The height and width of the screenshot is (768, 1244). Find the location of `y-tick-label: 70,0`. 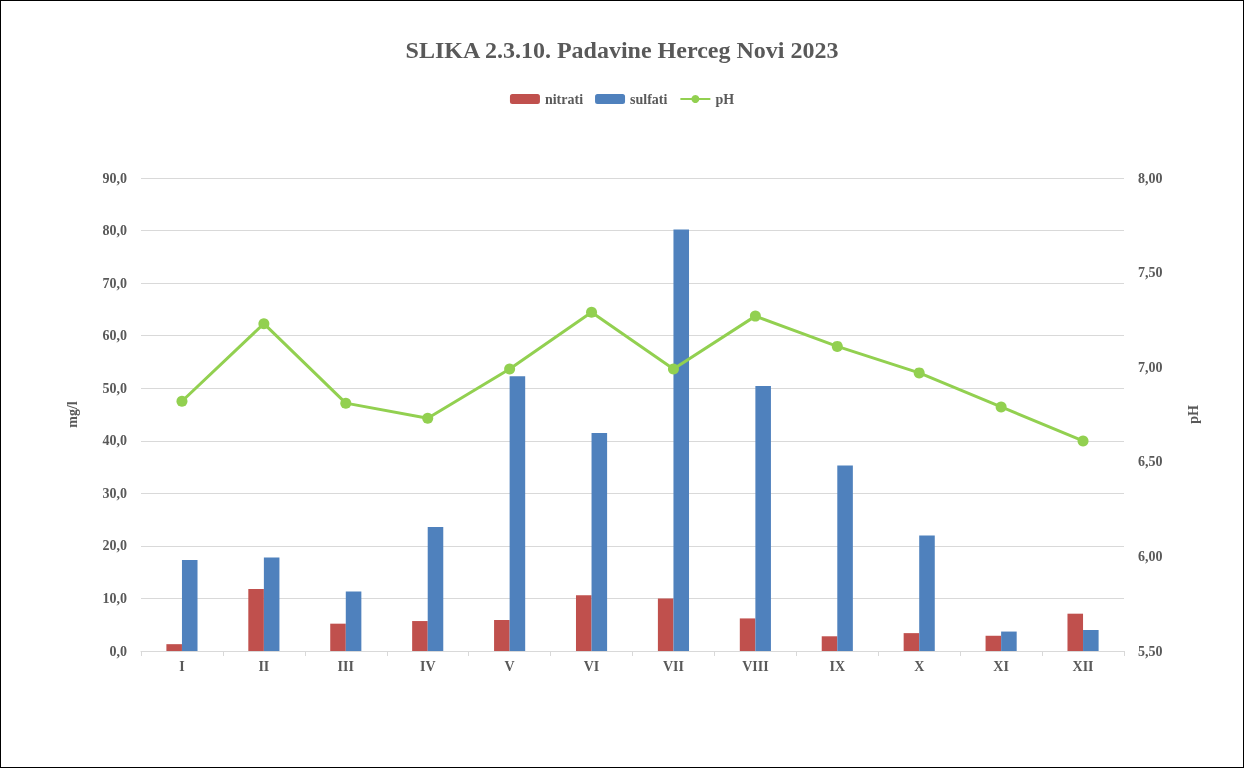

y-tick-label: 70,0 is located at coordinates (114, 283).